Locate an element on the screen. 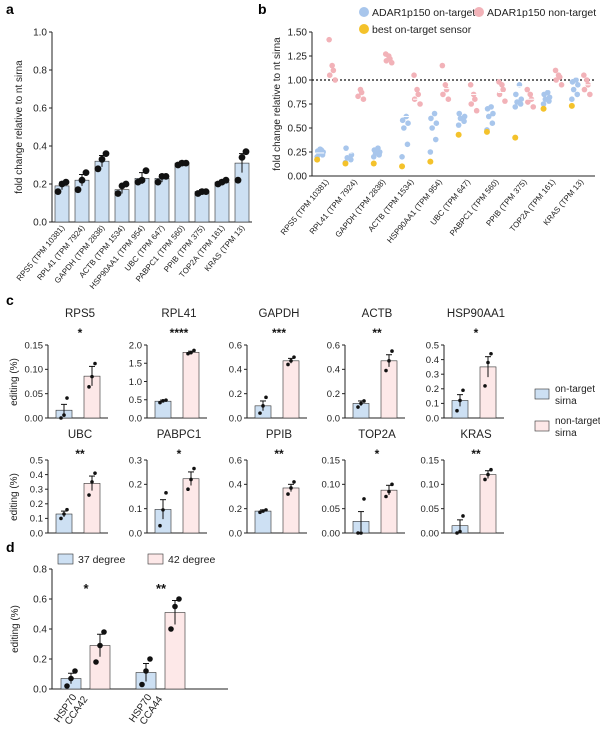  c-RPS5-y-tick-label: 0.15 is located at coordinates (34, 345).